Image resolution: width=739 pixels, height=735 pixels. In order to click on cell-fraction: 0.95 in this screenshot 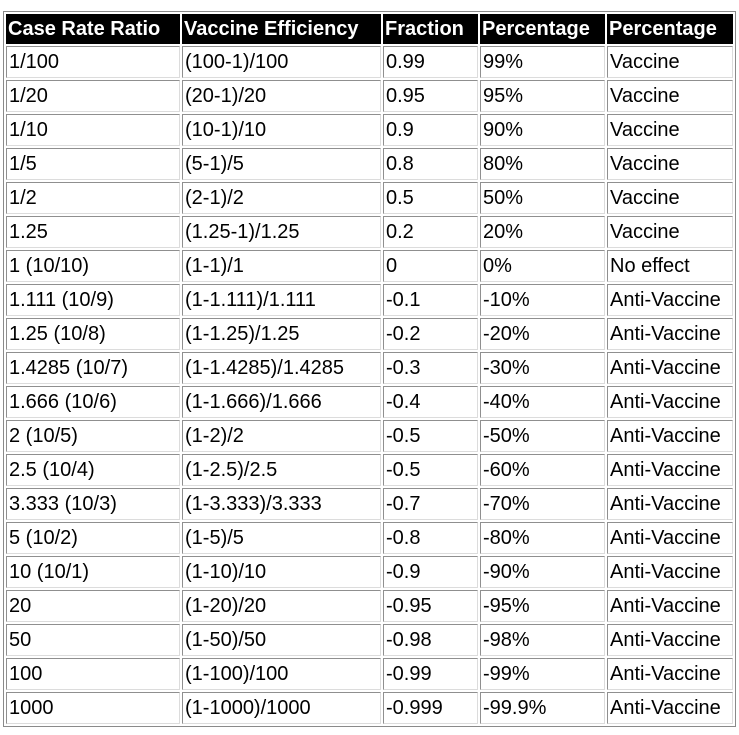, I will do `click(430, 96)`.